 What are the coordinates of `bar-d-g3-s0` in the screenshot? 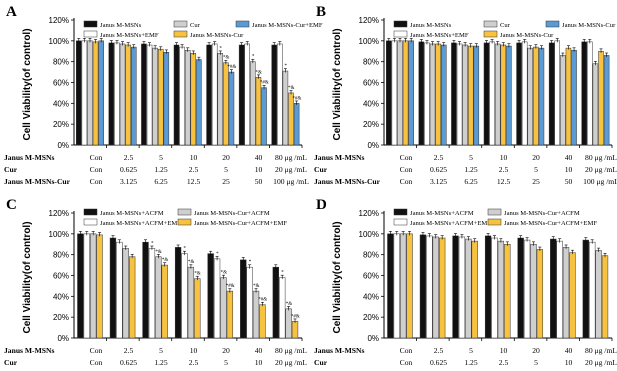 It's located at (488, 287).